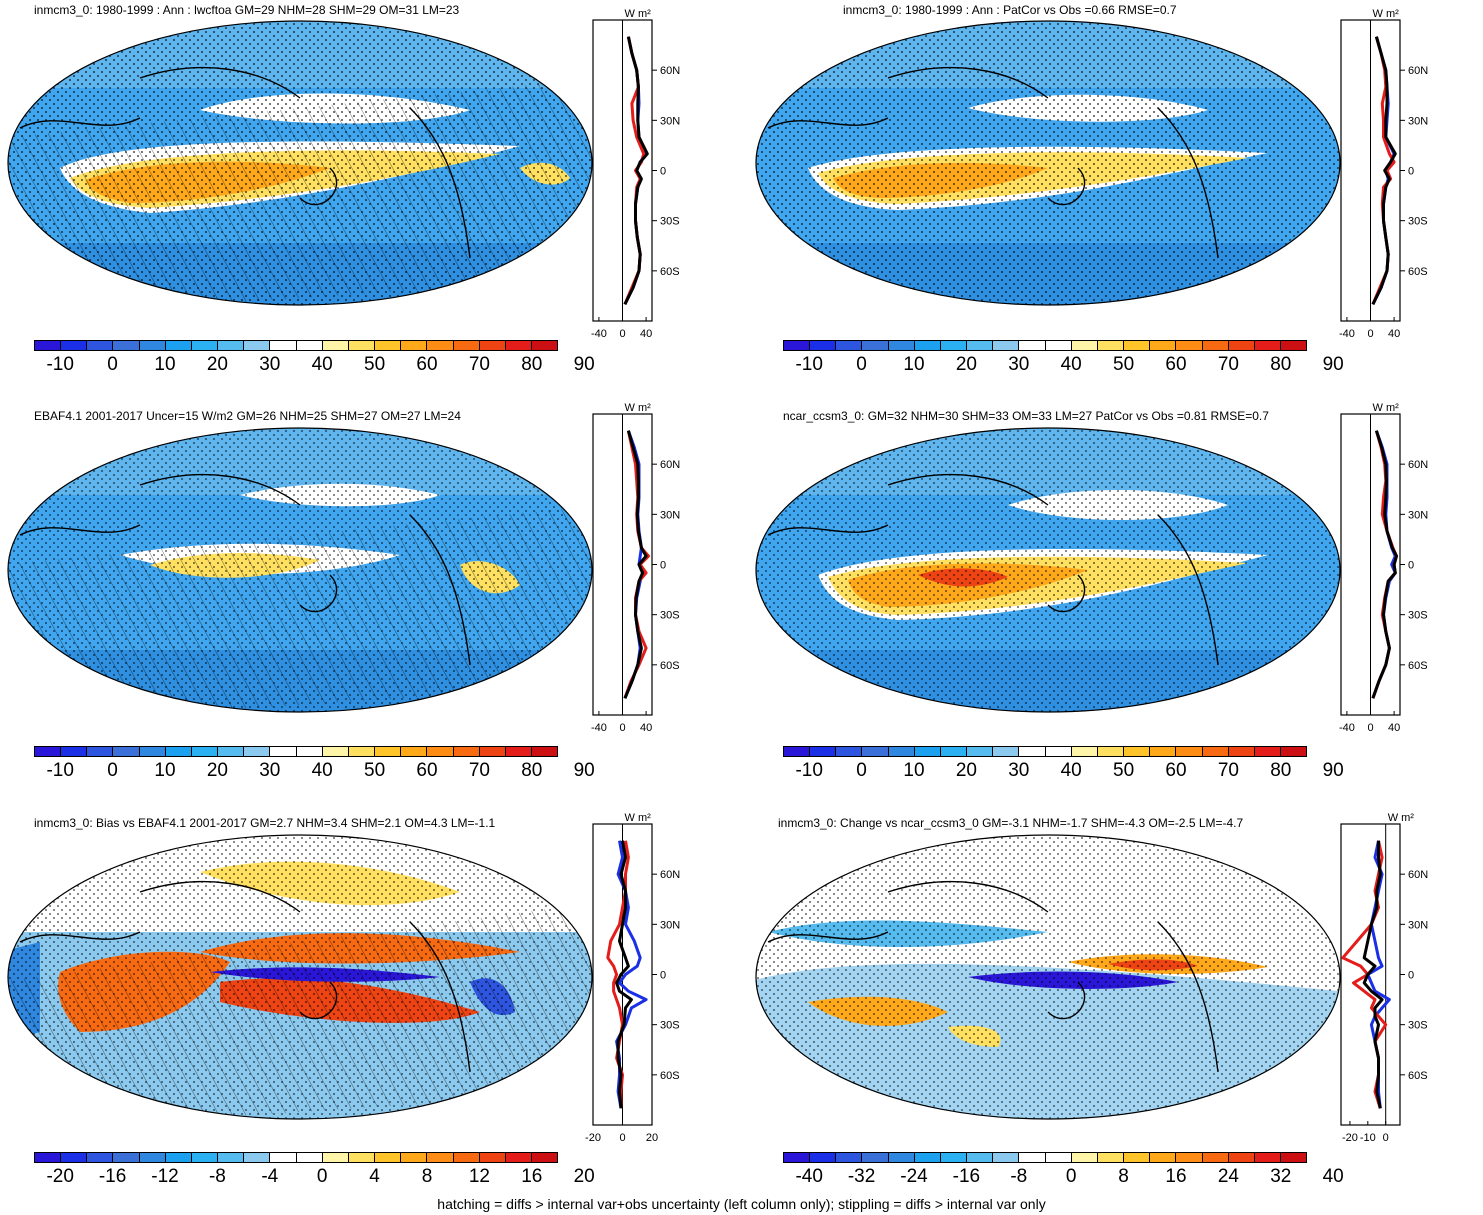 This screenshot has width=1483, height=1215. Describe the element at coordinates (217, 1176) in the screenshot. I see `colorbar-tick-label: -8` at that location.